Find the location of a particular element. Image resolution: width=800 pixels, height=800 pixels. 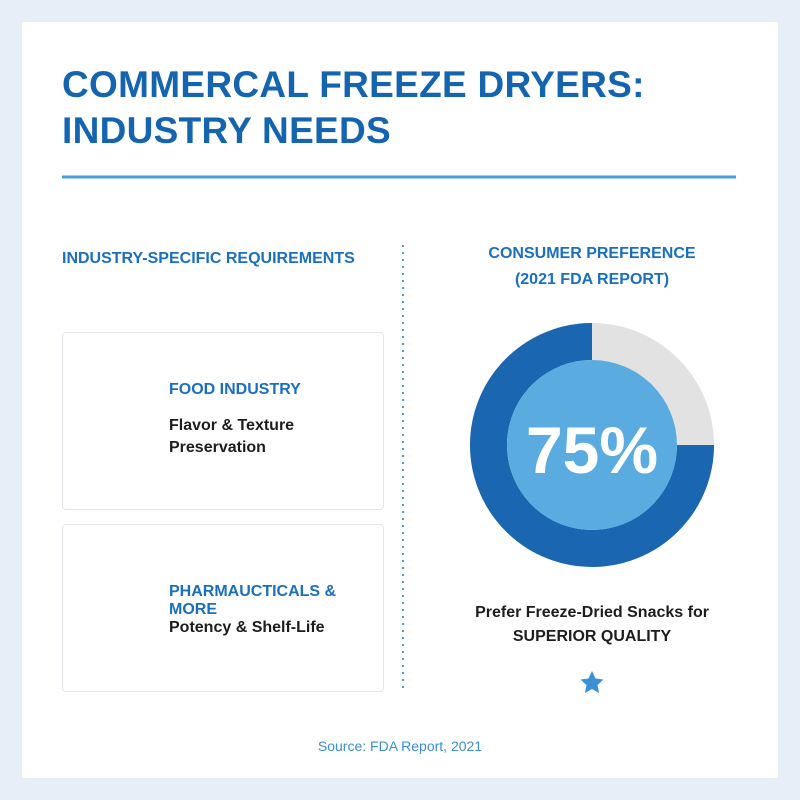

chart-subtitle: (2021 FDA REPORT) is located at coordinates (592, 279).